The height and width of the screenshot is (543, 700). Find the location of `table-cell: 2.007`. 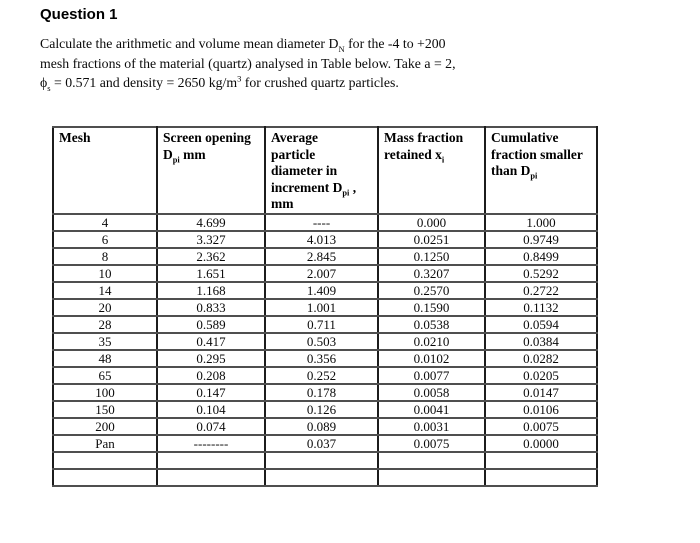

table-cell: 2.007 is located at coordinates (321, 273).